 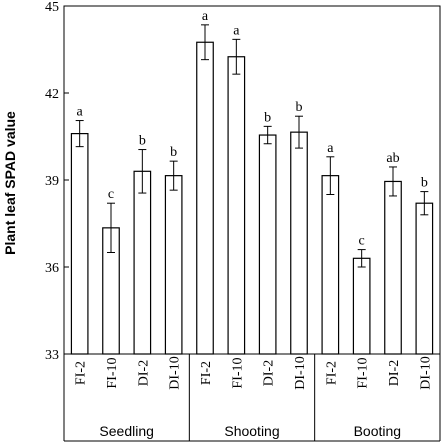 What do you see at coordinates (377, 431) in the screenshot?
I see `group-label: Booting` at bounding box center [377, 431].